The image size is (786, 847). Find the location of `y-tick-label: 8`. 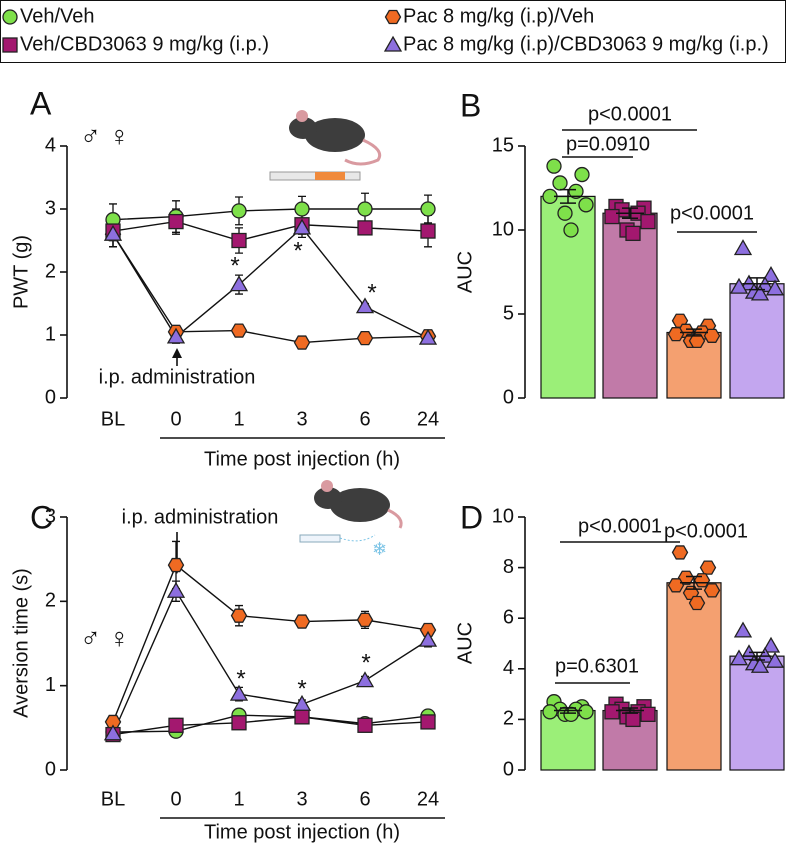

y-tick-label: 8 is located at coordinates (508, 567).